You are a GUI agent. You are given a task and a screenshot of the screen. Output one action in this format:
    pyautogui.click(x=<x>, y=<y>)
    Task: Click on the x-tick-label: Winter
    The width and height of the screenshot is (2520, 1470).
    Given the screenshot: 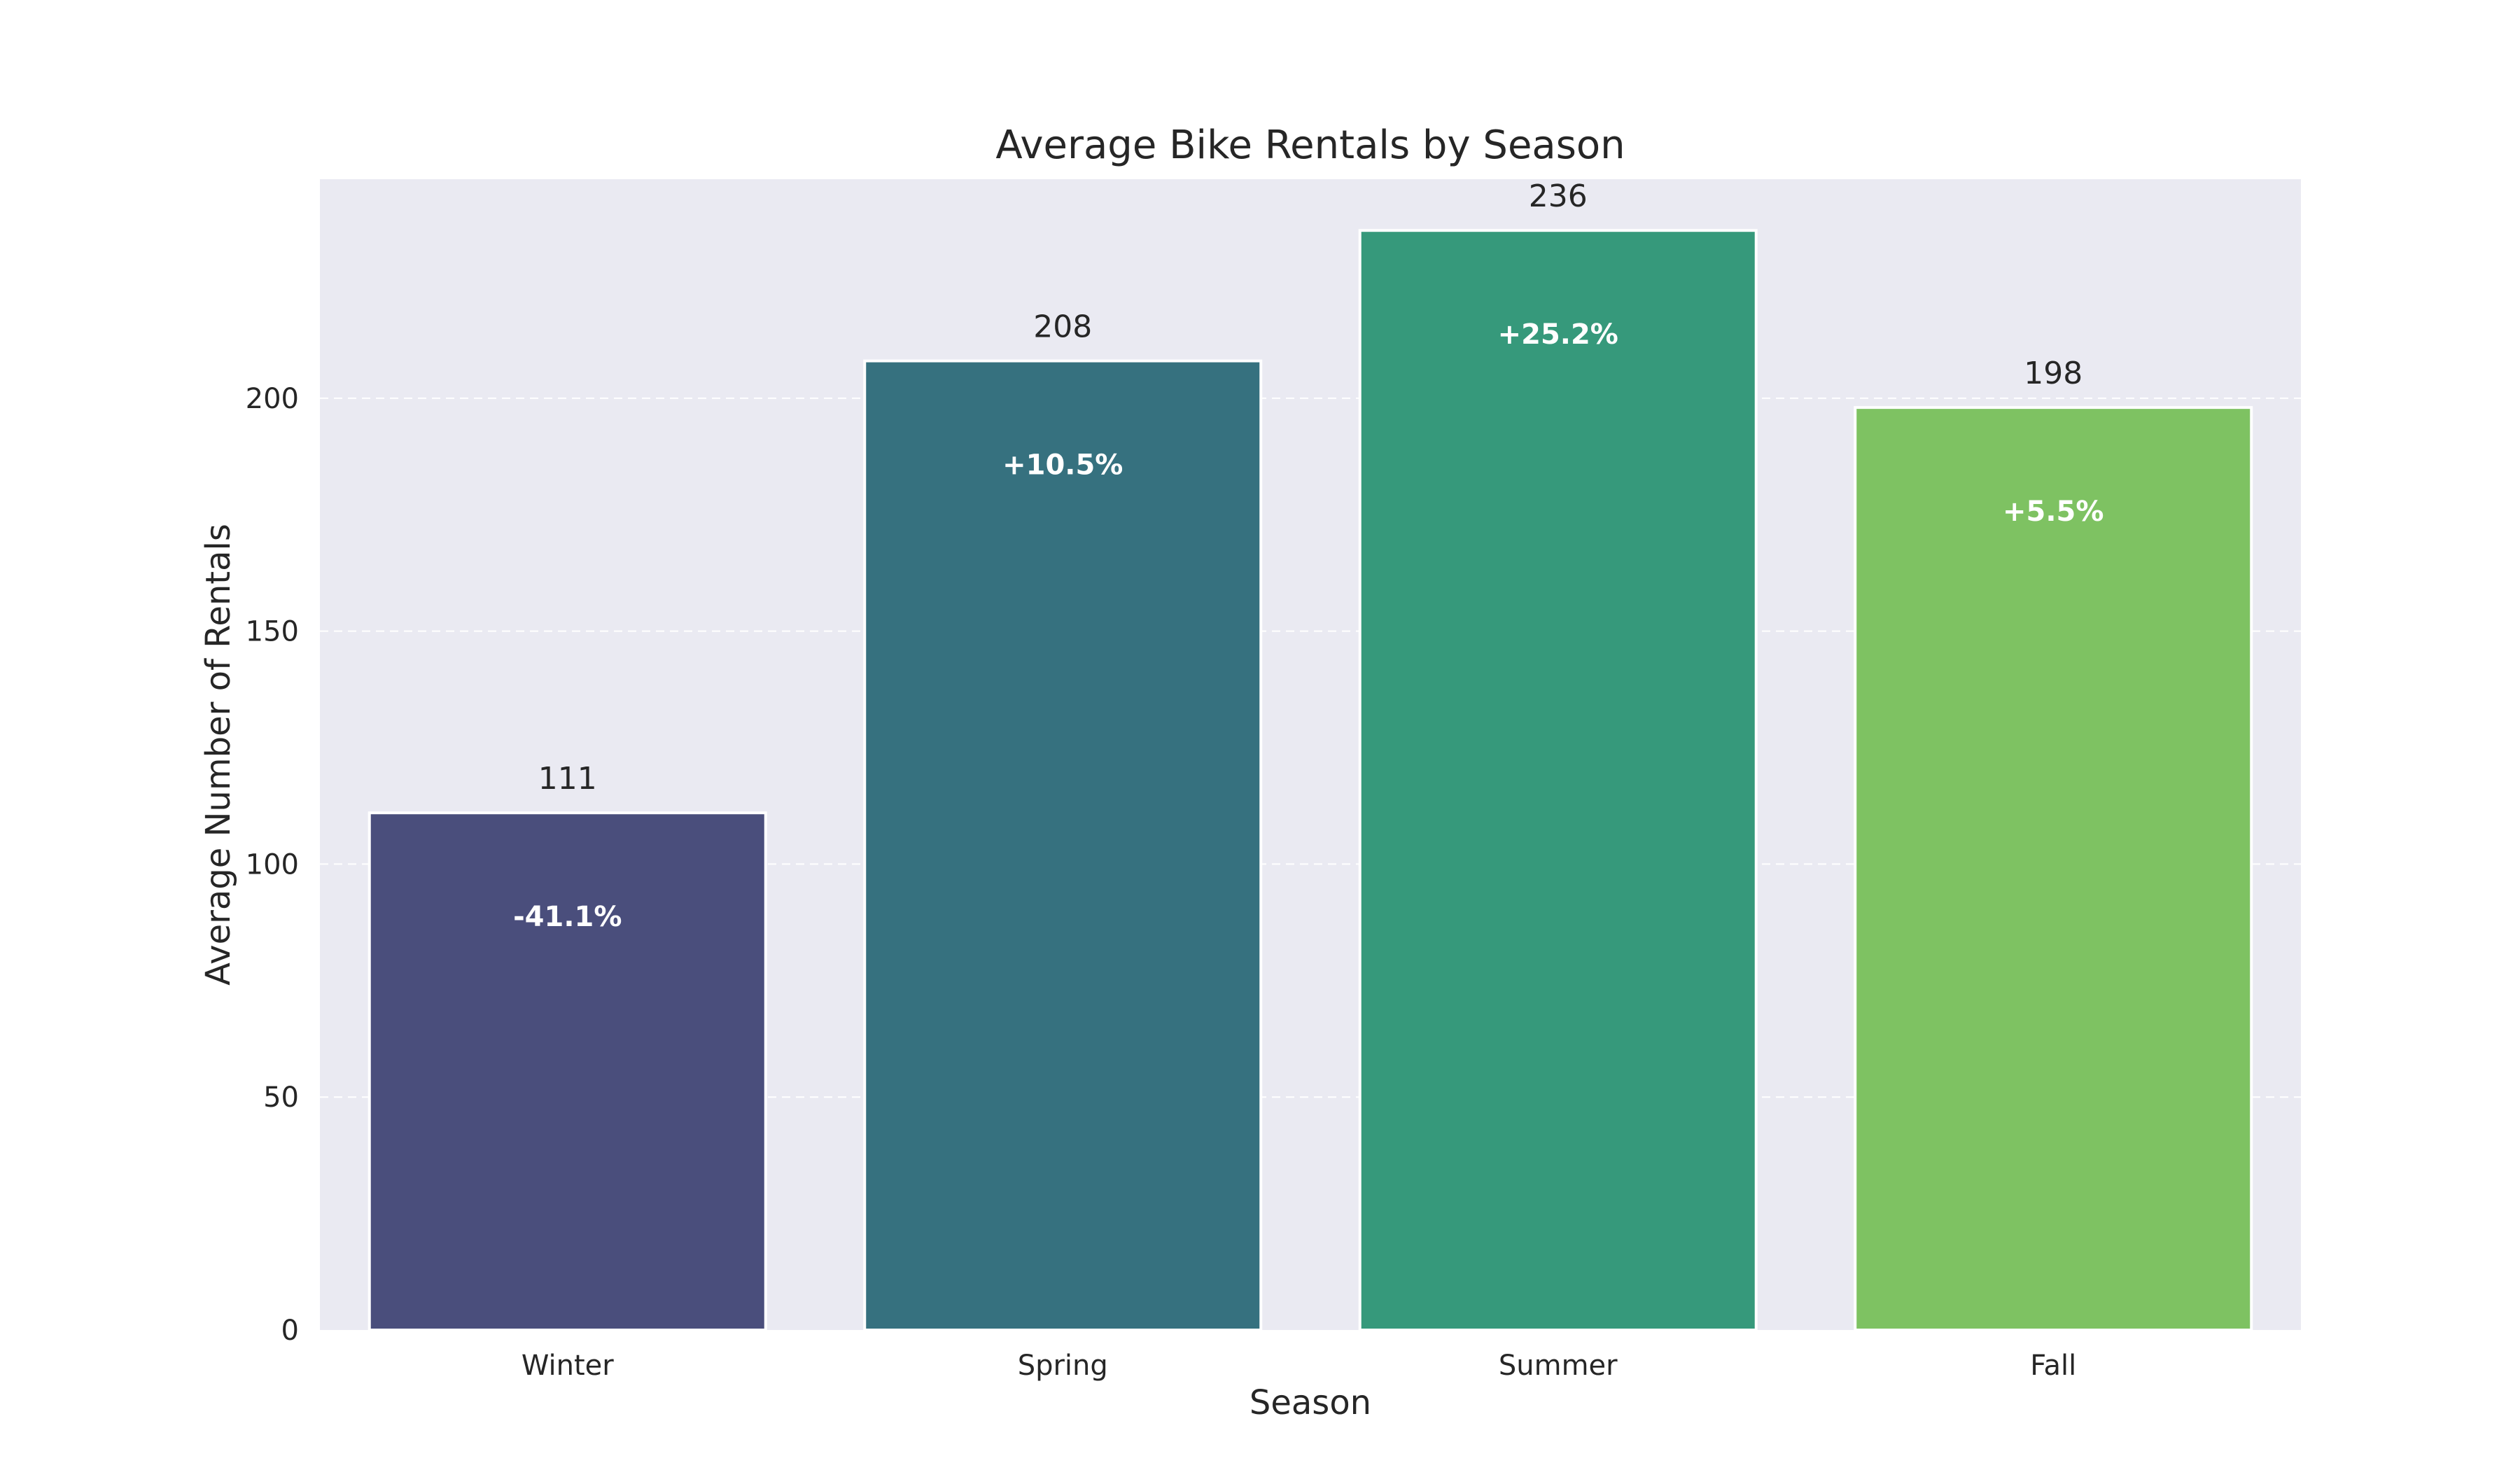 What is the action you would take?
    pyautogui.click(x=568, y=1366)
    